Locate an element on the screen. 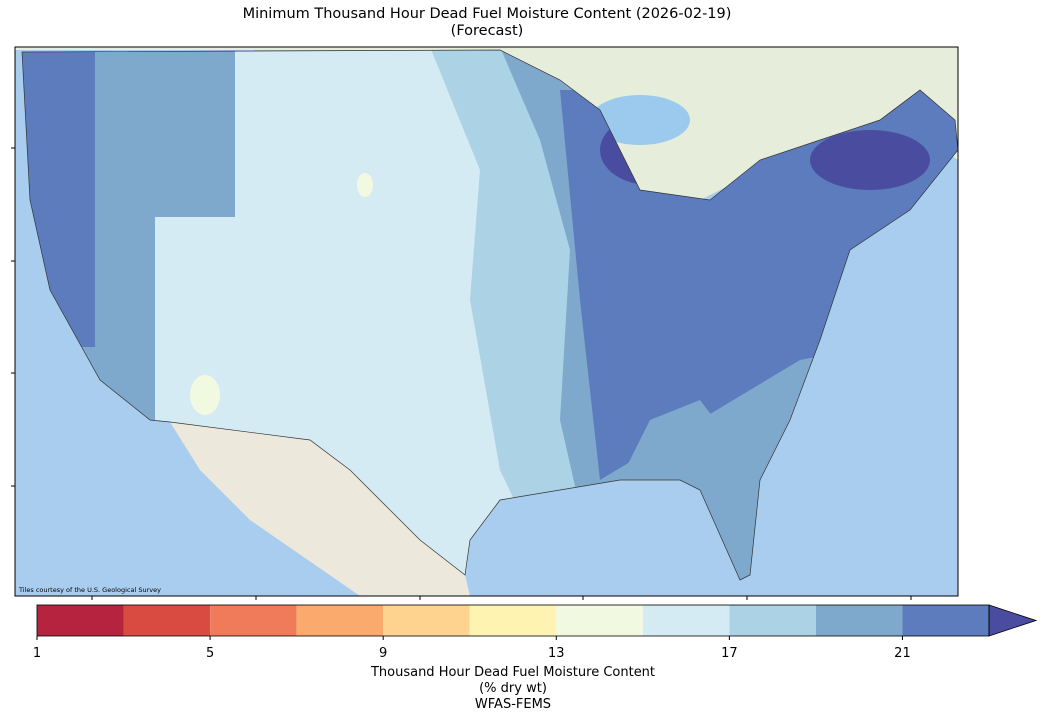 This screenshot has width=1046, height=721. mexico is located at coordinates (320, 509).